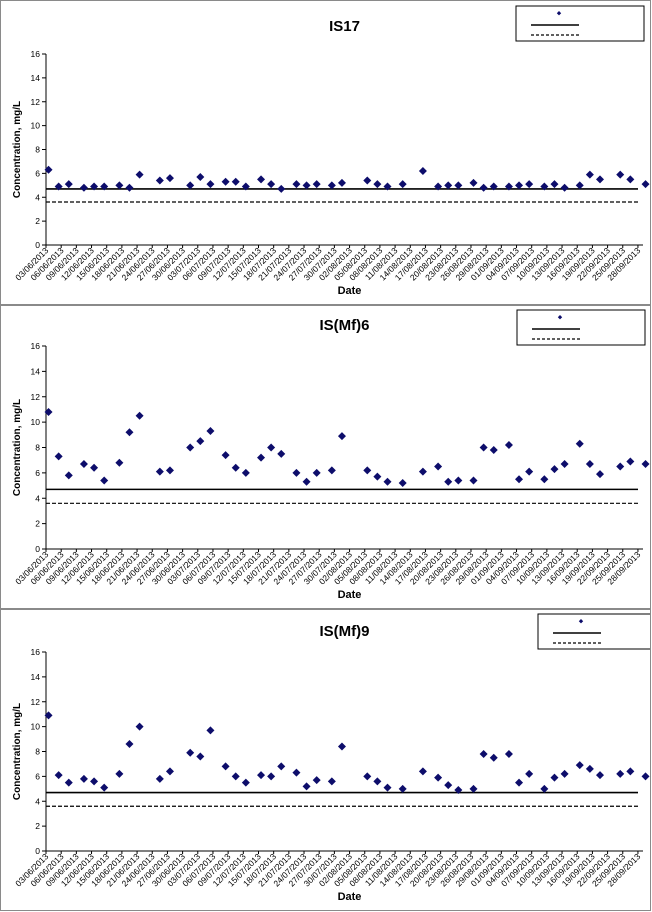 Image resolution: width=652 pixels, height=912 pixels. Describe the element at coordinates (36, 78) in the screenshot. I see `y-tick-label: 14` at that location.